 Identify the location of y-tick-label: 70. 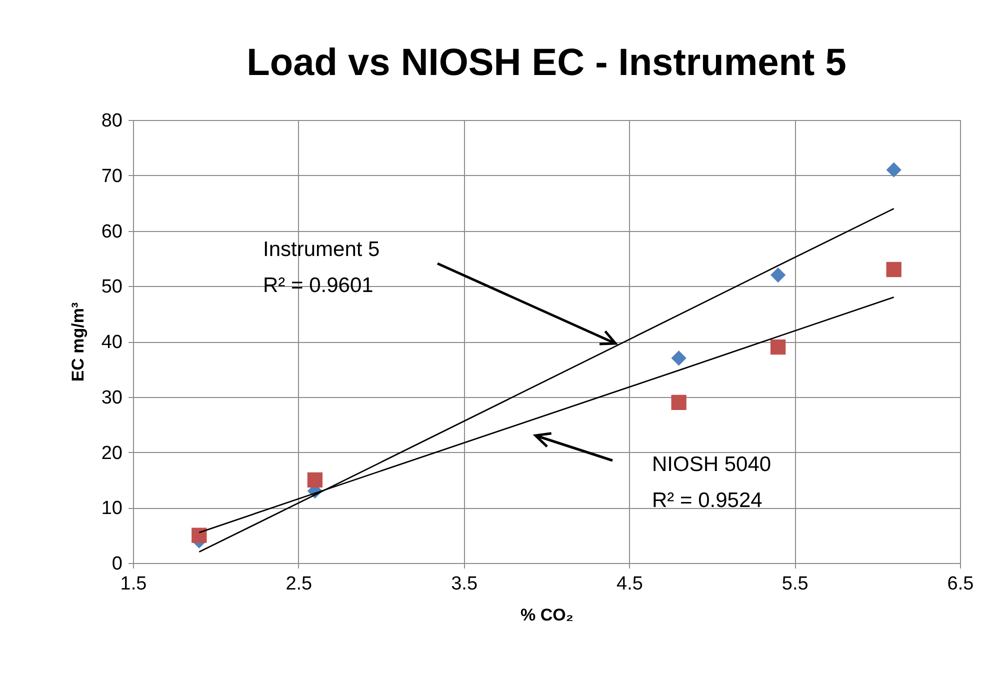
(111, 176).